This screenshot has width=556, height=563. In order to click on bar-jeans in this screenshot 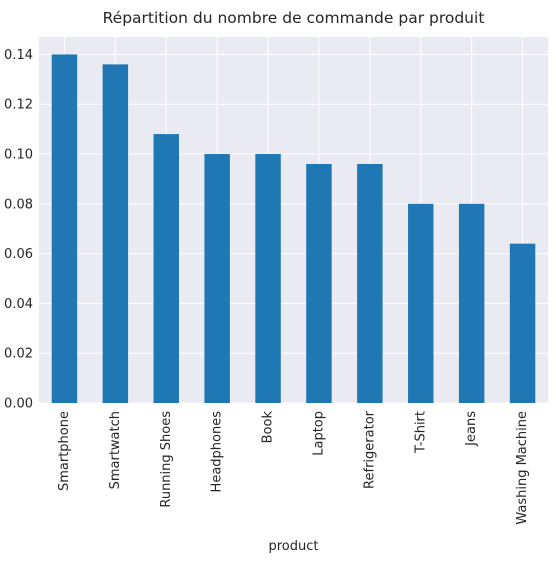, I will do `click(471, 303)`.